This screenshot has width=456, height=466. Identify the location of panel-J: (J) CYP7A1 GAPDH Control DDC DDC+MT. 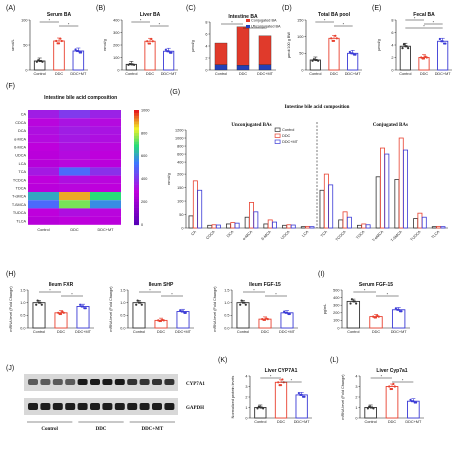
(105, 398).